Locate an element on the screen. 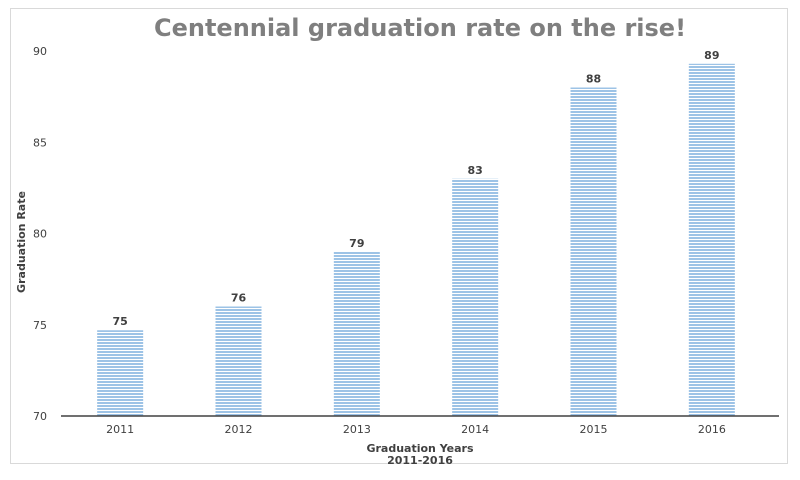  x-axis-ticks: 2011 2012 2013 2014 2015 2016 is located at coordinates (416, 429).